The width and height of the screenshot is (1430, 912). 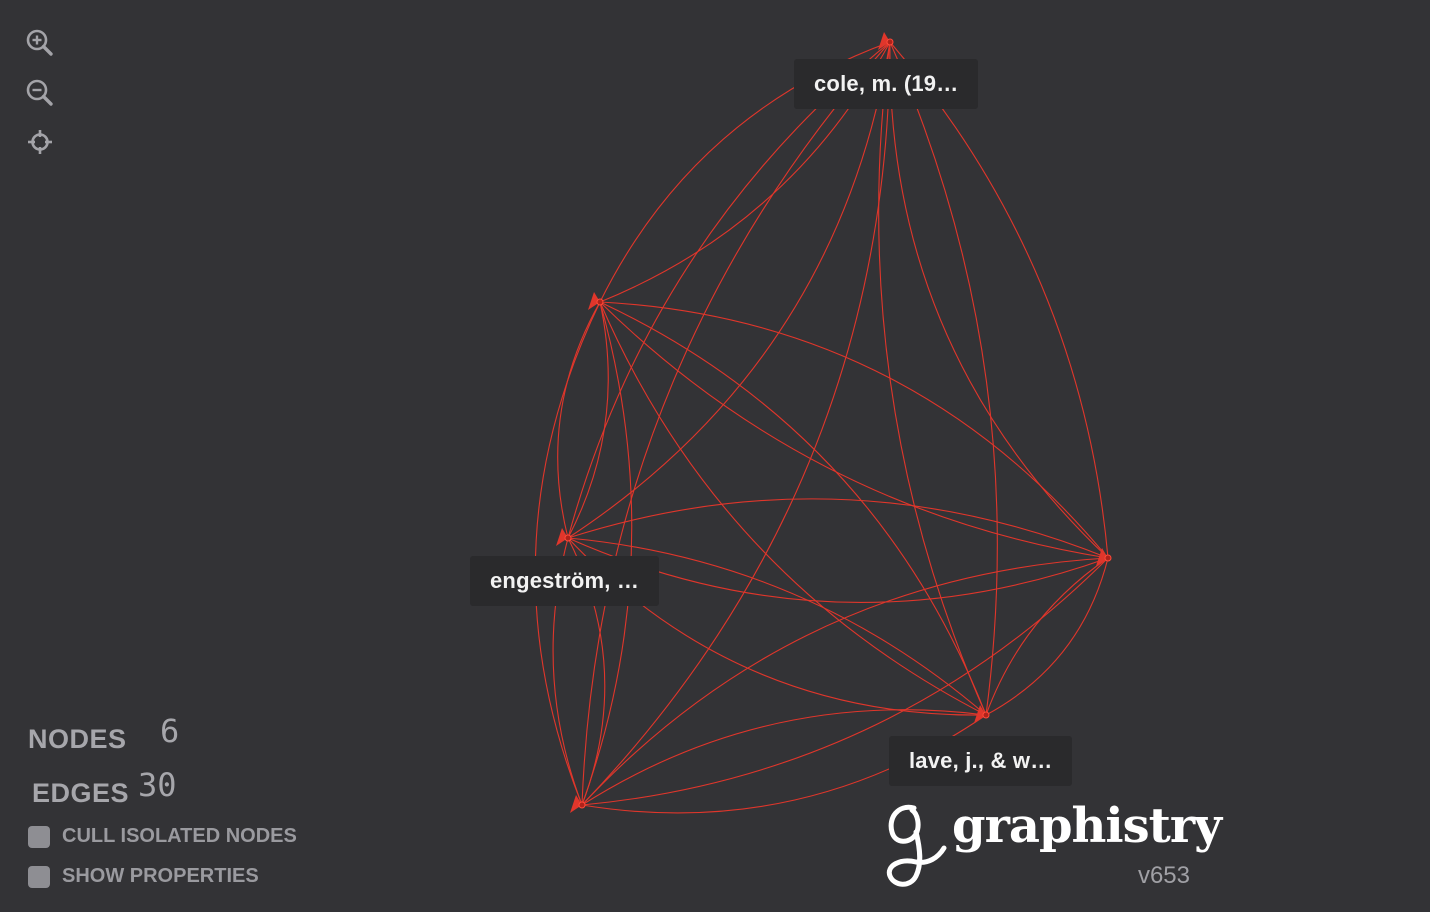 What do you see at coordinates (1087, 826) in the screenshot?
I see `brand-name: graphistry` at bounding box center [1087, 826].